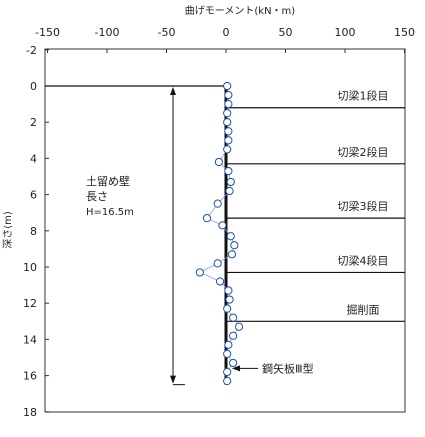 The width and height of the screenshot is (425, 437). I want to click on x-tick-label: -50, so click(167, 32).